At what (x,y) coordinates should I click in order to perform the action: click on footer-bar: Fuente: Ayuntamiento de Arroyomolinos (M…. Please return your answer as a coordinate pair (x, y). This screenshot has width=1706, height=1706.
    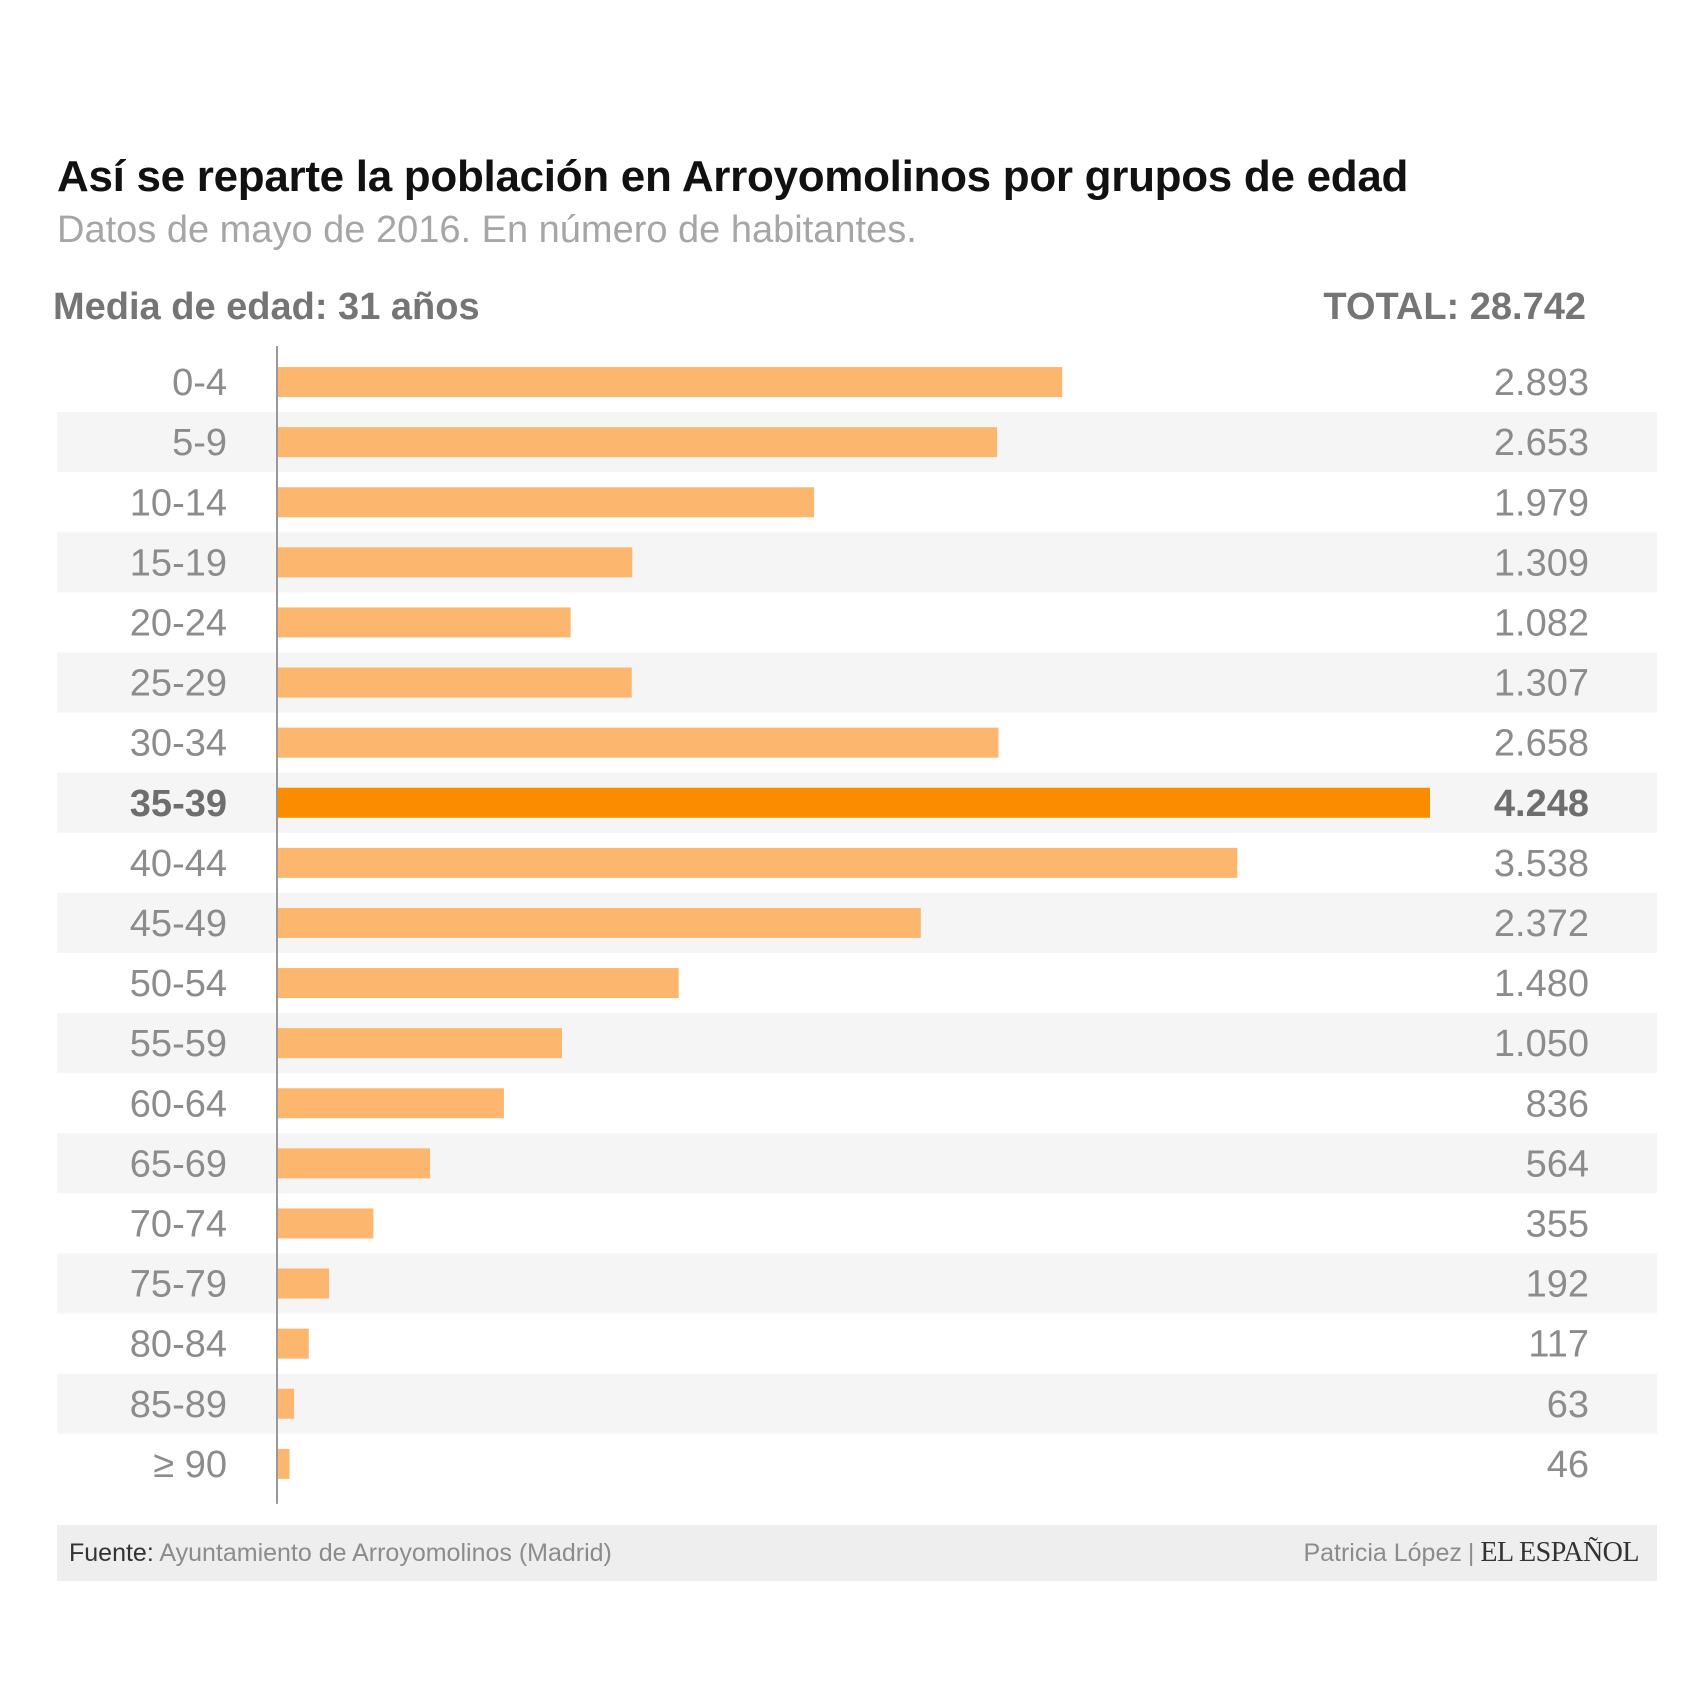
    Looking at the image, I should click on (857, 1553).